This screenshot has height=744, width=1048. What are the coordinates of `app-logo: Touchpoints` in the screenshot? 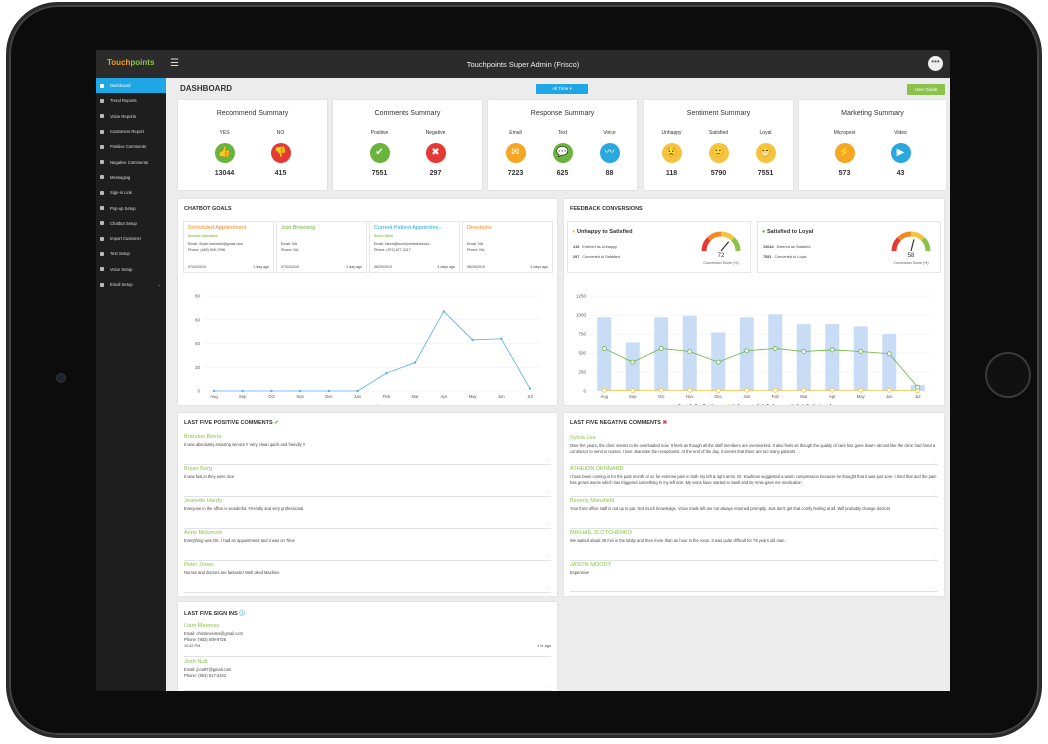 It's located at (130, 62).